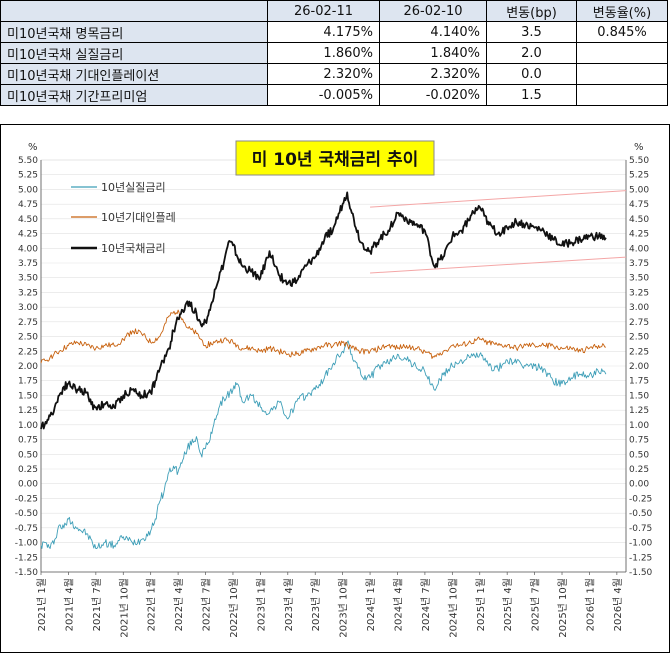 This screenshot has height=654, width=671. Describe the element at coordinates (639, 220) in the screenshot. I see `y-tick-label-right: 4.50` at that location.